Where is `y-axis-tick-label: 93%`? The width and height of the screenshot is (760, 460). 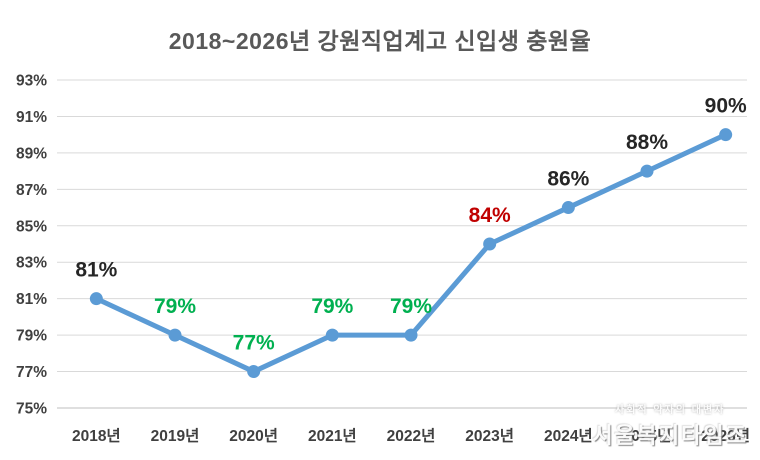 y-axis-tick-label: 93% is located at coordinates (31, 81).